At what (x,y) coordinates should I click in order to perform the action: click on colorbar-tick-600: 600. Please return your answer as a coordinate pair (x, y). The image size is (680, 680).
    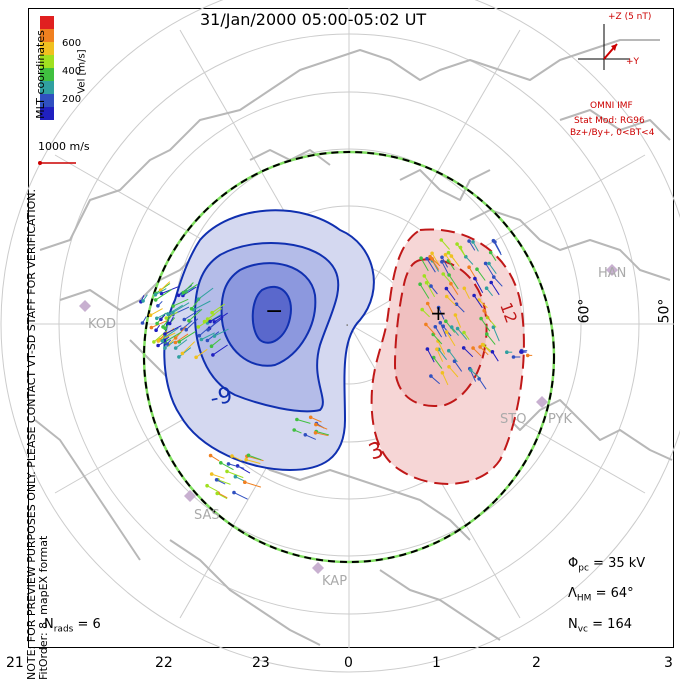
    Looking at the image, I should click on (72, 43).